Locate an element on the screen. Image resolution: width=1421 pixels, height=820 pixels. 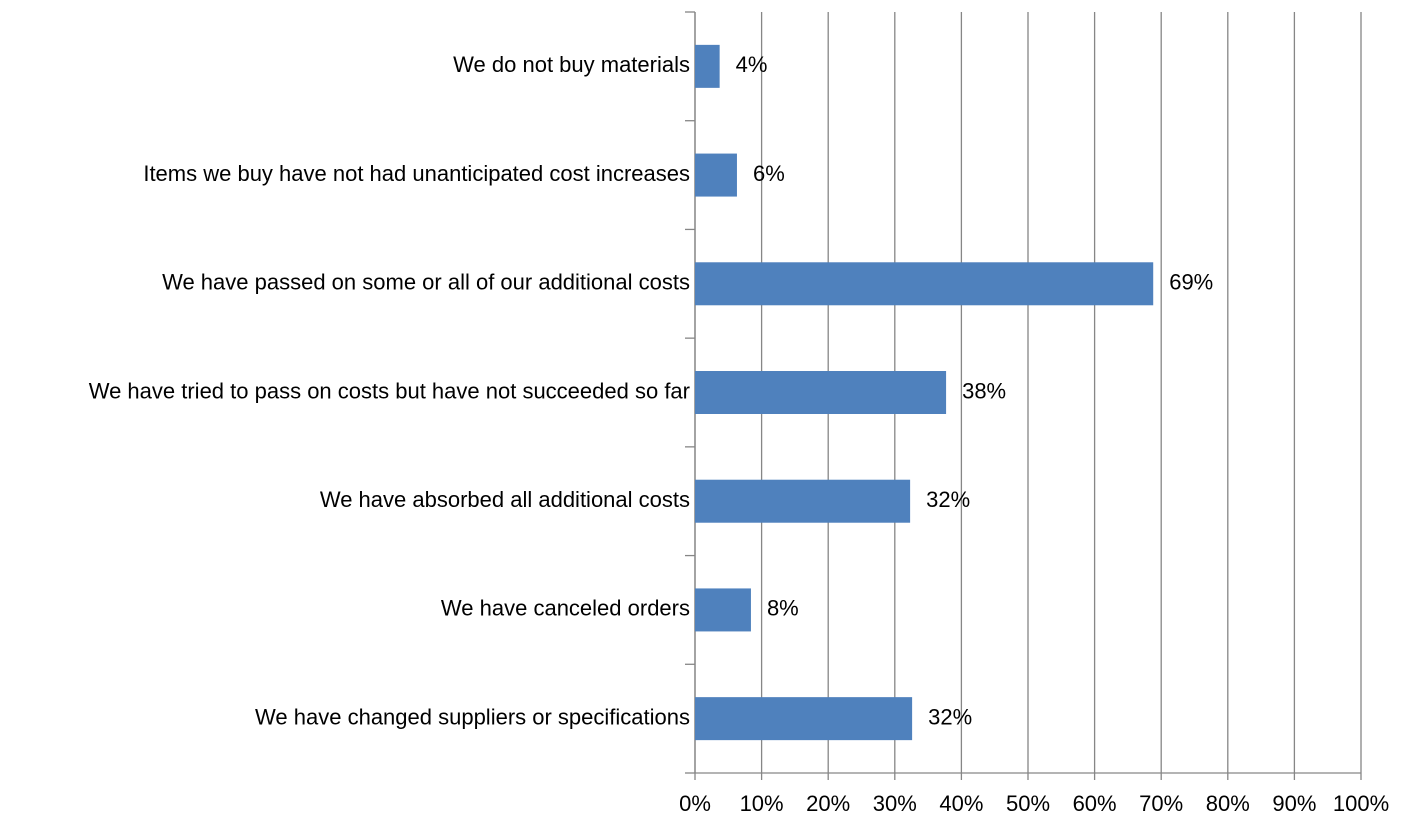
x-tick-label: 20% is located at coordinates (828, 803).